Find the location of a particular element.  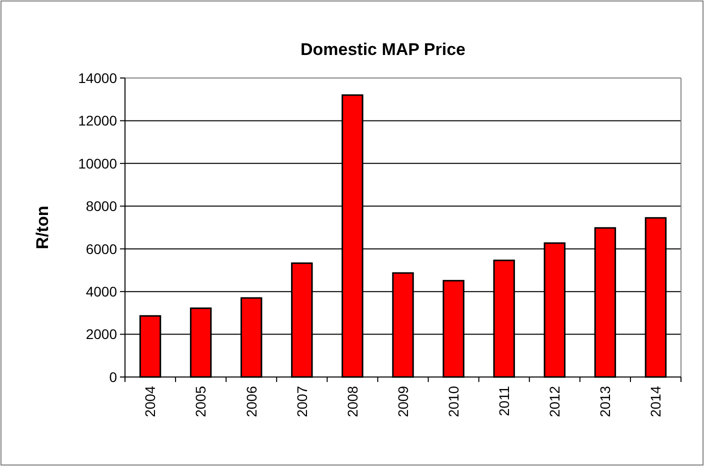

y-tick-label: 10000 is located at coordinates (98, 163).